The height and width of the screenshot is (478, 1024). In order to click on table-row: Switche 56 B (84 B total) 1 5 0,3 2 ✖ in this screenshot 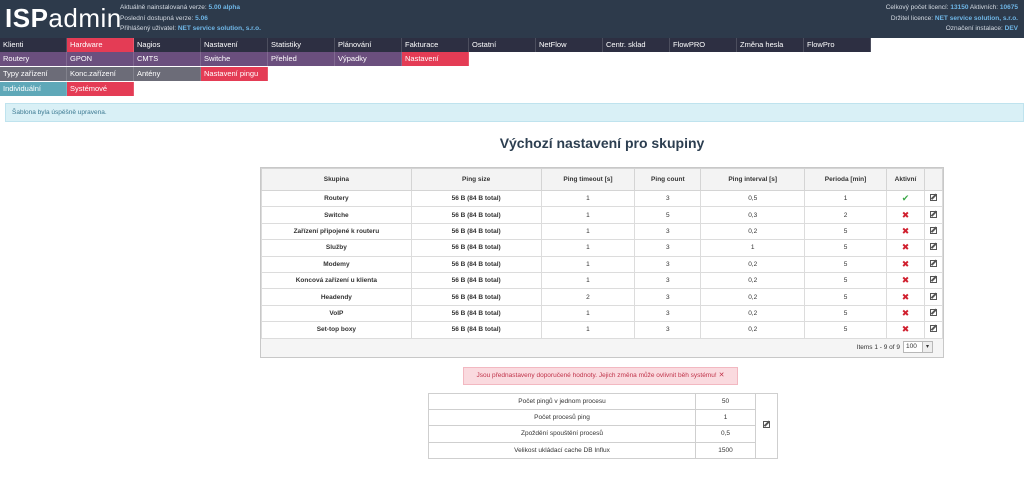, I will do `click(602, 215)`.